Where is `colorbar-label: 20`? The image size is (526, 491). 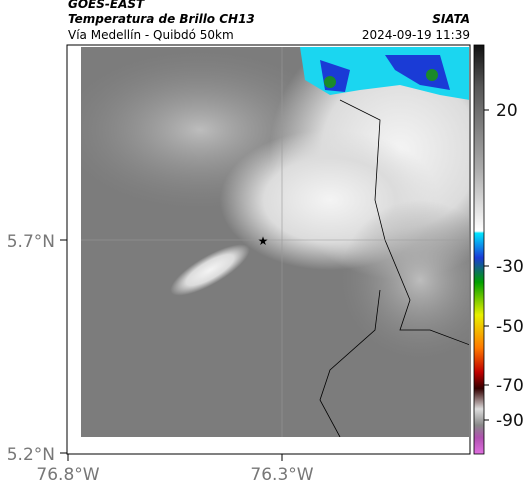
colorbar-label: 20 is located at coordinates (507, 111).